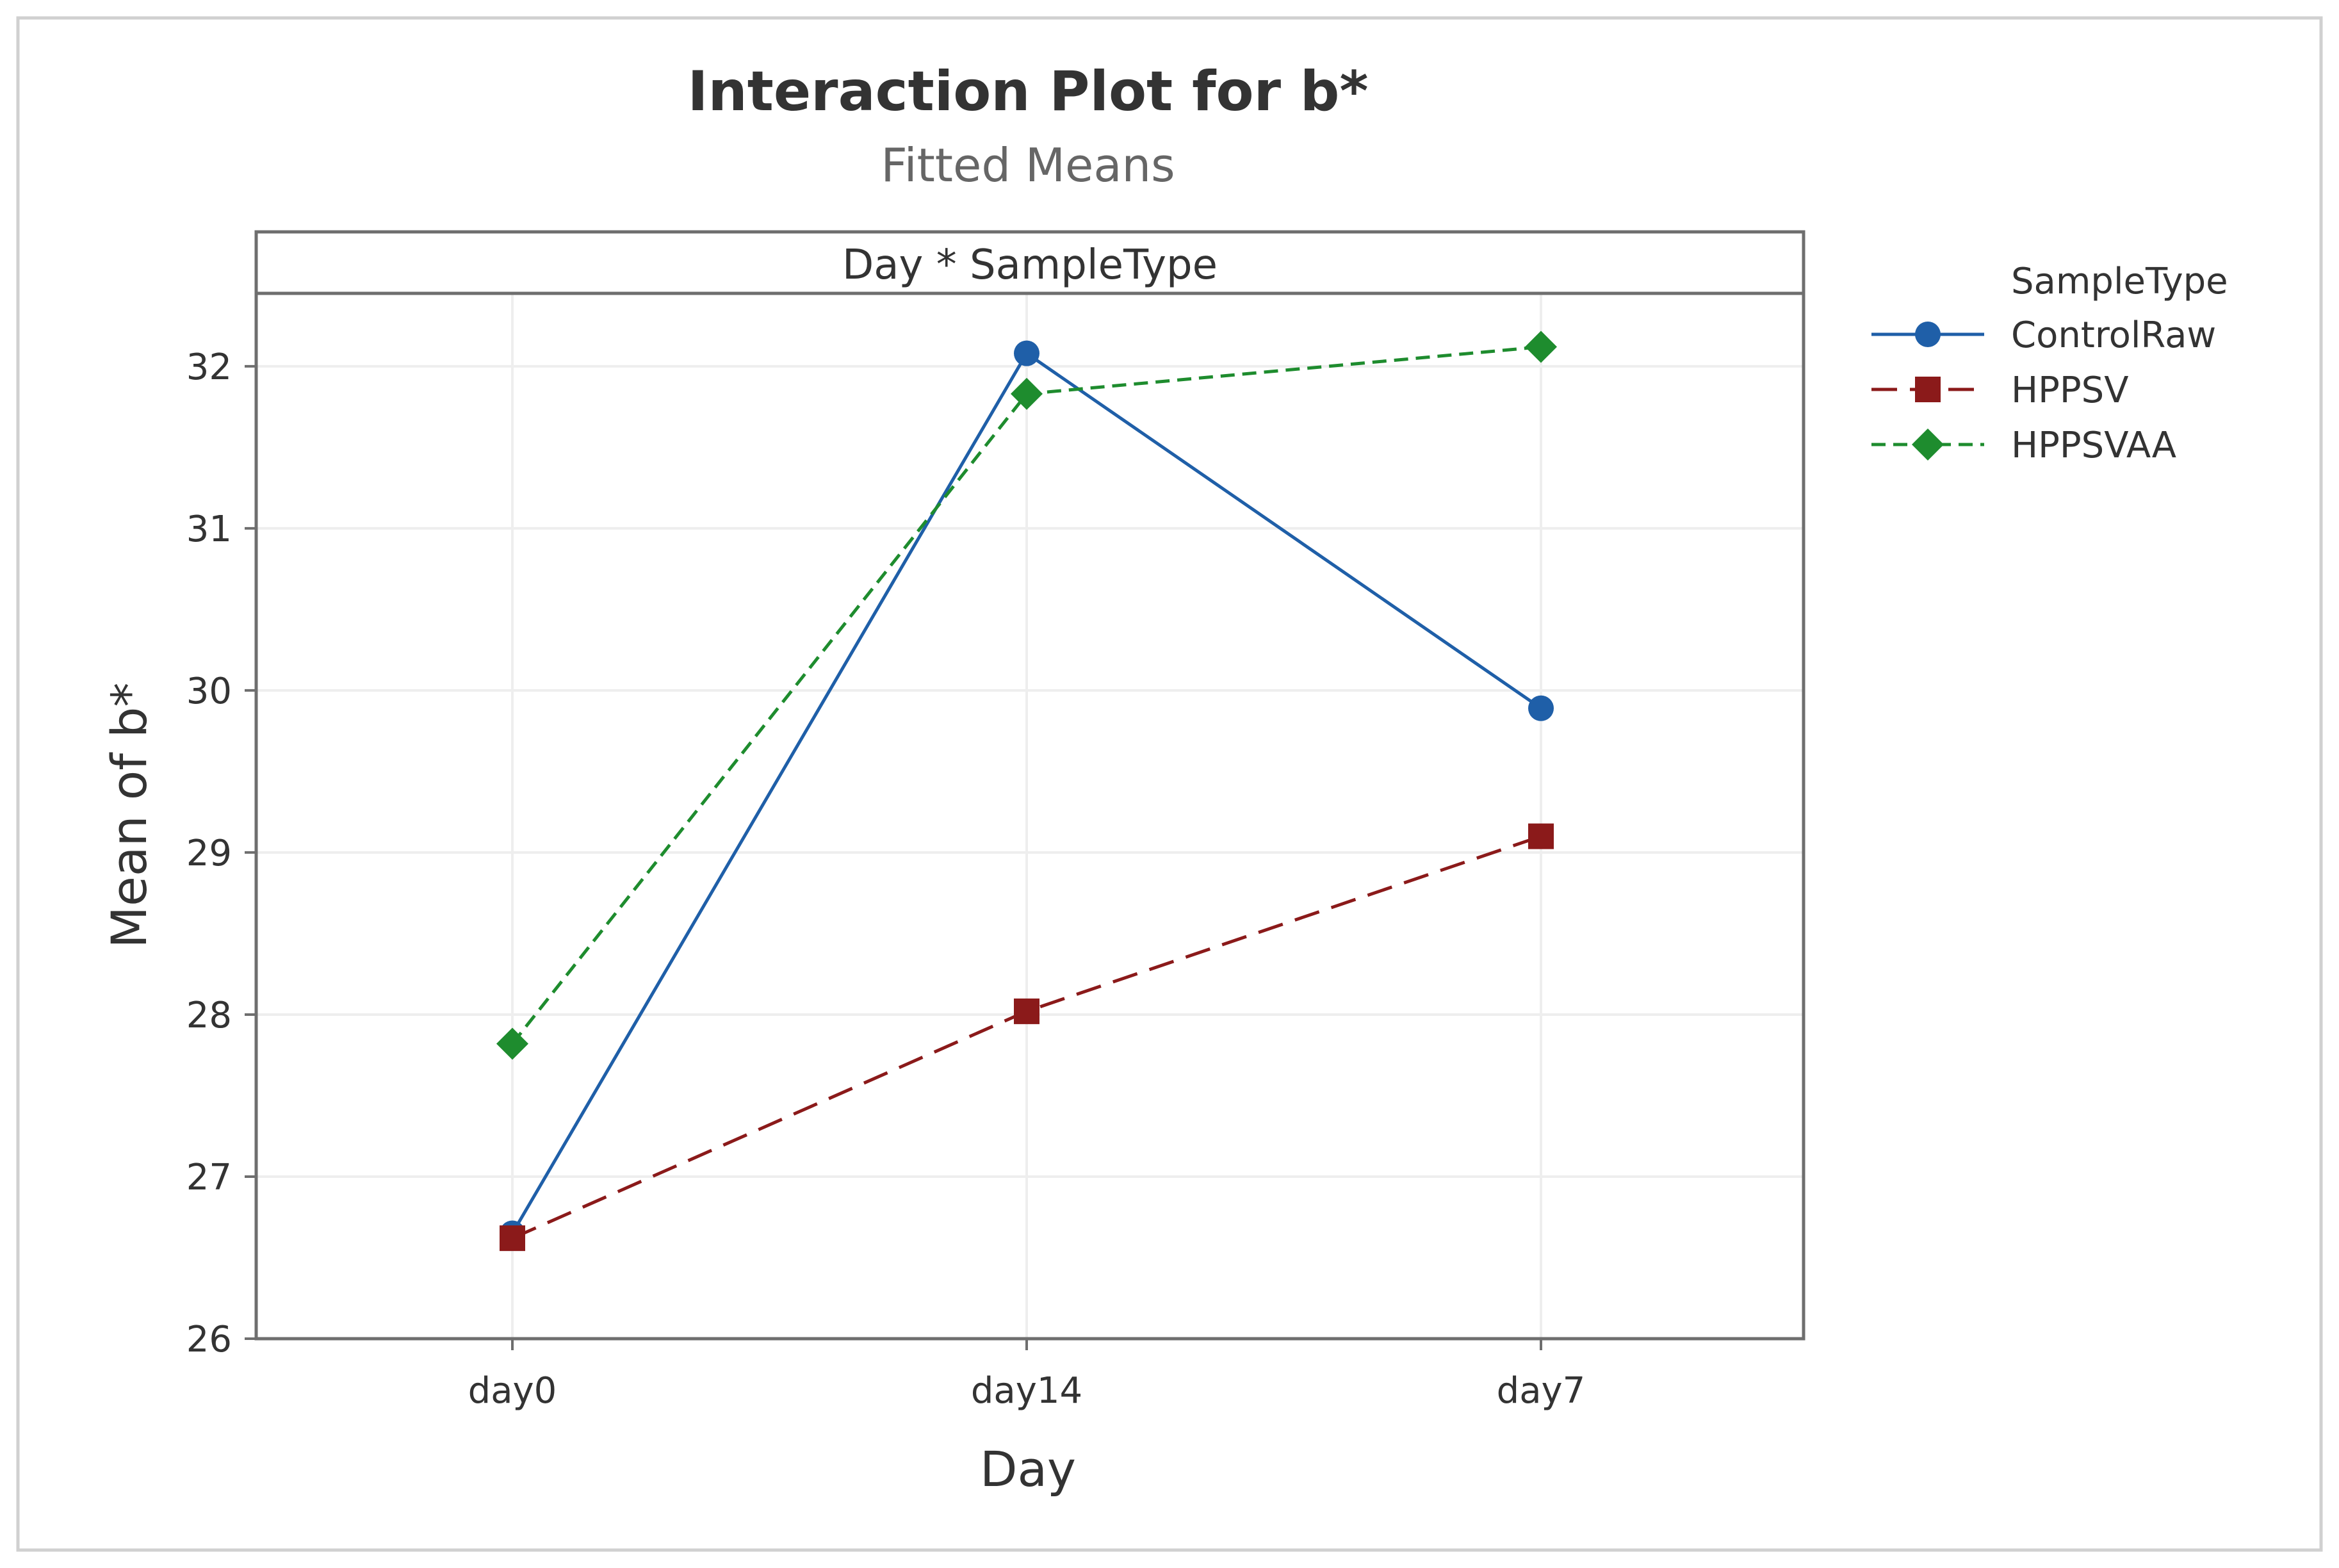 This screenshot has width=2339, height=1568. What do you see at coordinates (1928, 334) in the screenshot?
I see `legend-marker-controlraw` at bounding box center [1928, 334].